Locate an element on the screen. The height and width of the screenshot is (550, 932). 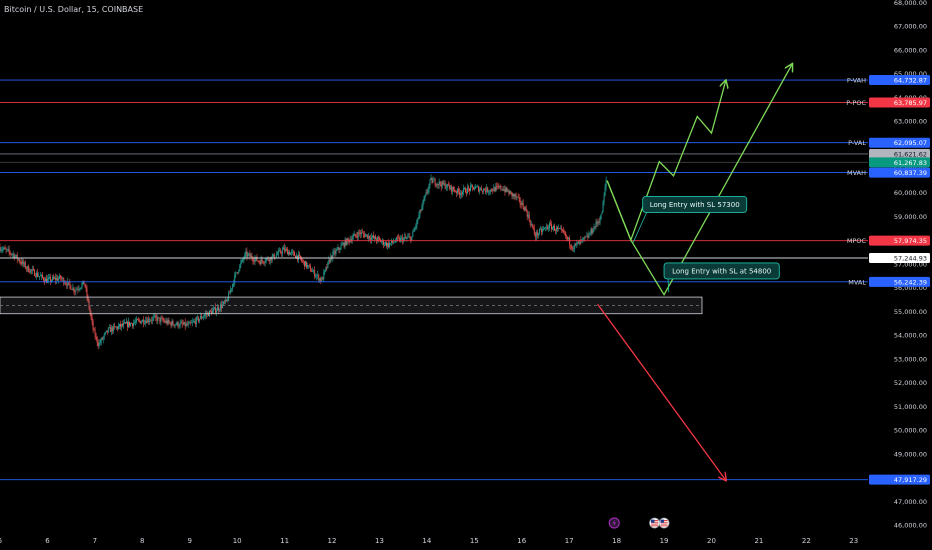
bullish-arrow is located at coordinates (699, 180).